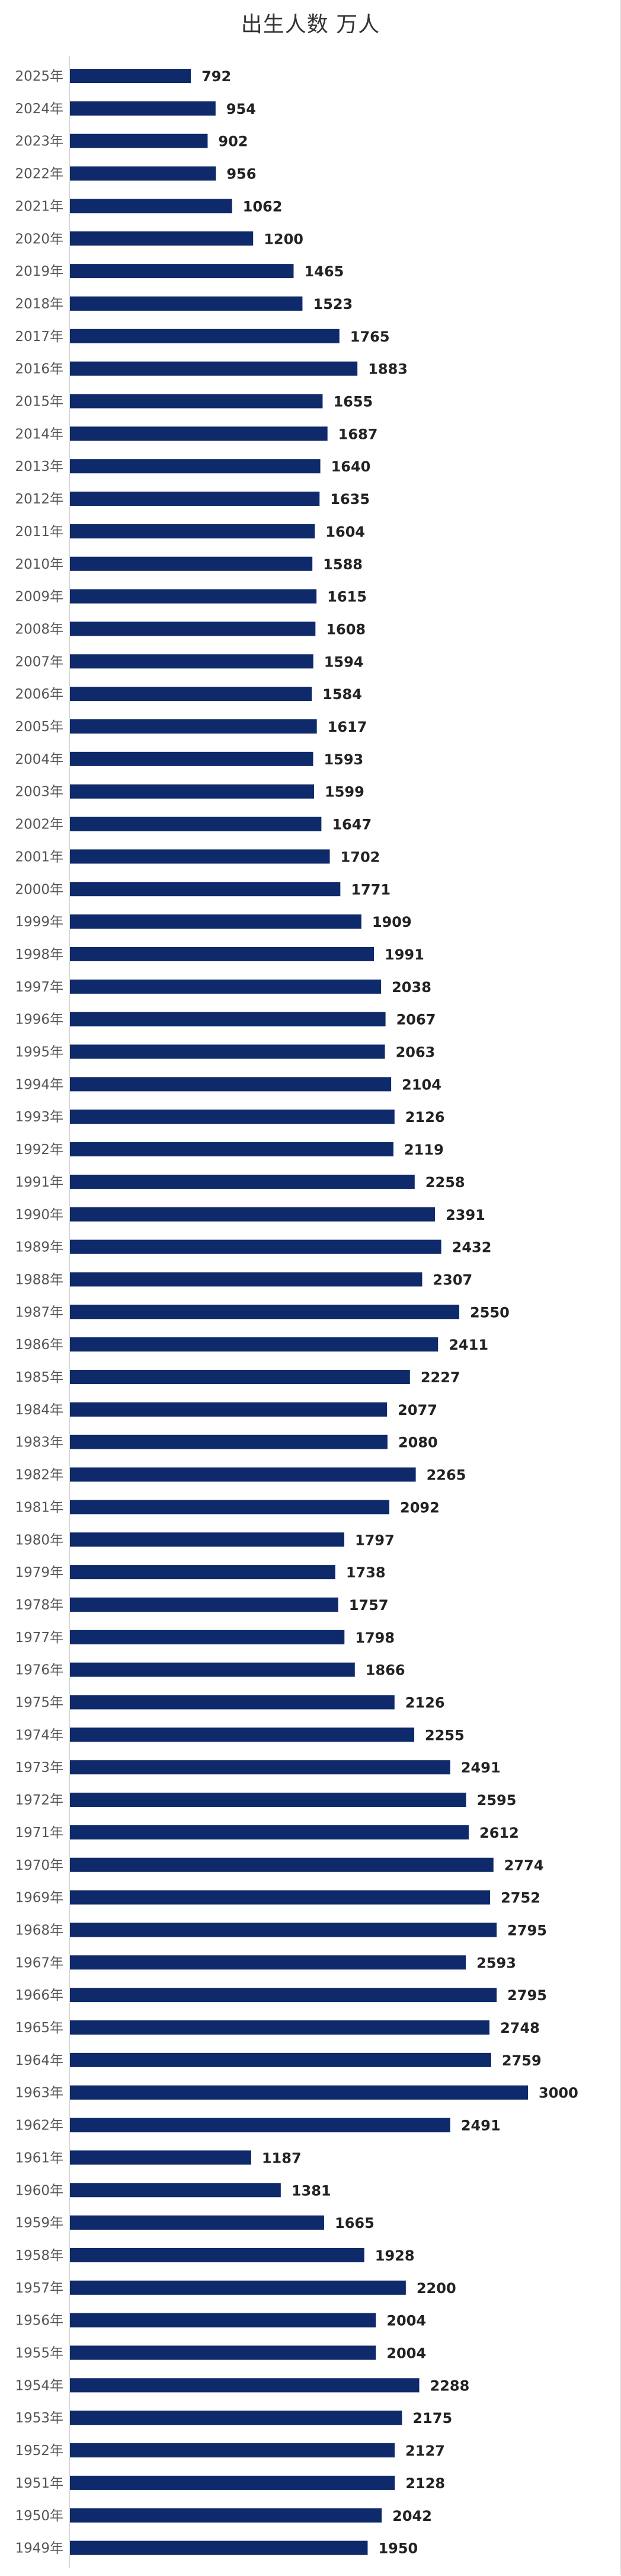 The height and width of the screenshot is (2576, 621). Describe the element at coordinates (39, 1963) in the screenshot. I see `y-tick-label: 1967年` at that location.